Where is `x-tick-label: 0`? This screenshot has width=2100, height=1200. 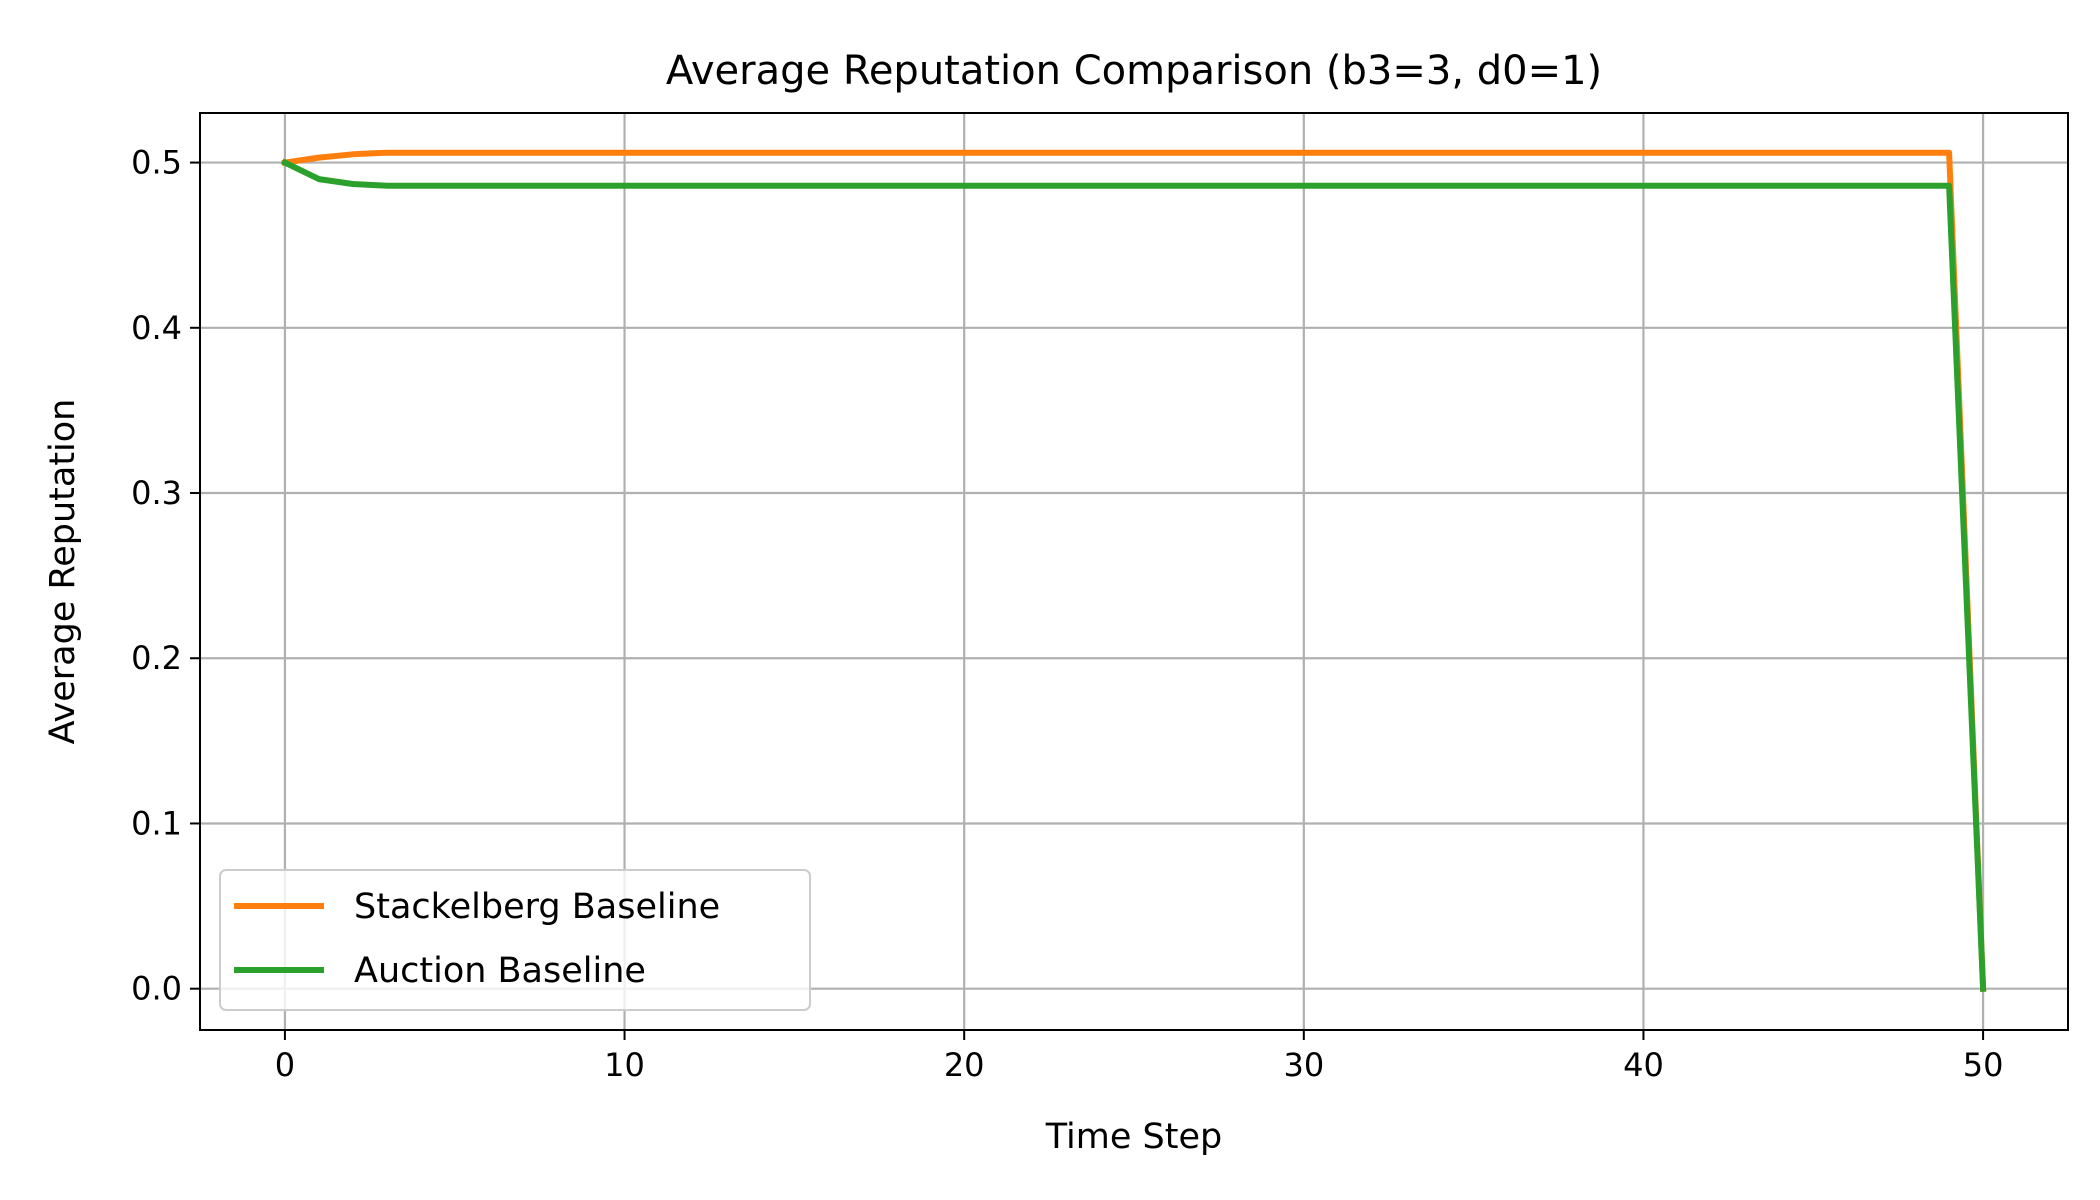 x-tick-label: 0 is located at coordinates (285, 1065).